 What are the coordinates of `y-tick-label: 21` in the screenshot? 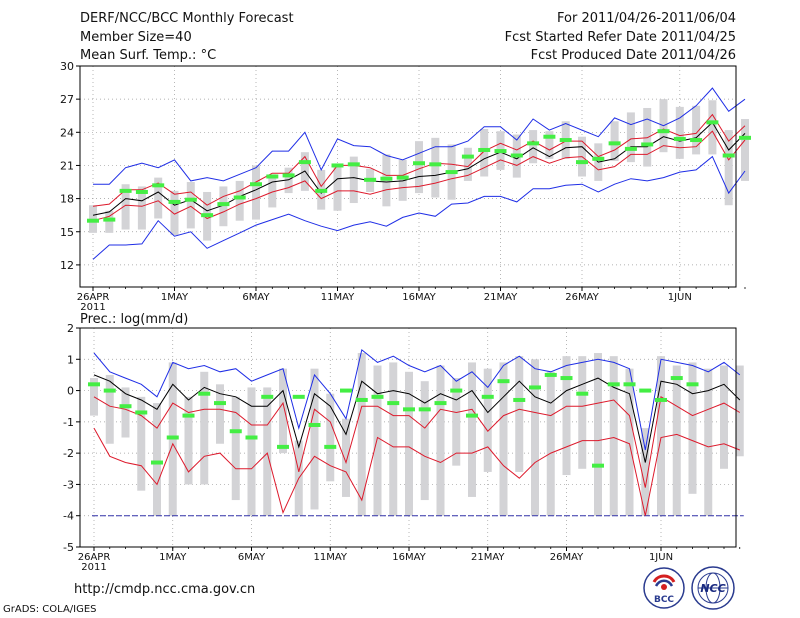 It's located at (67, 165).